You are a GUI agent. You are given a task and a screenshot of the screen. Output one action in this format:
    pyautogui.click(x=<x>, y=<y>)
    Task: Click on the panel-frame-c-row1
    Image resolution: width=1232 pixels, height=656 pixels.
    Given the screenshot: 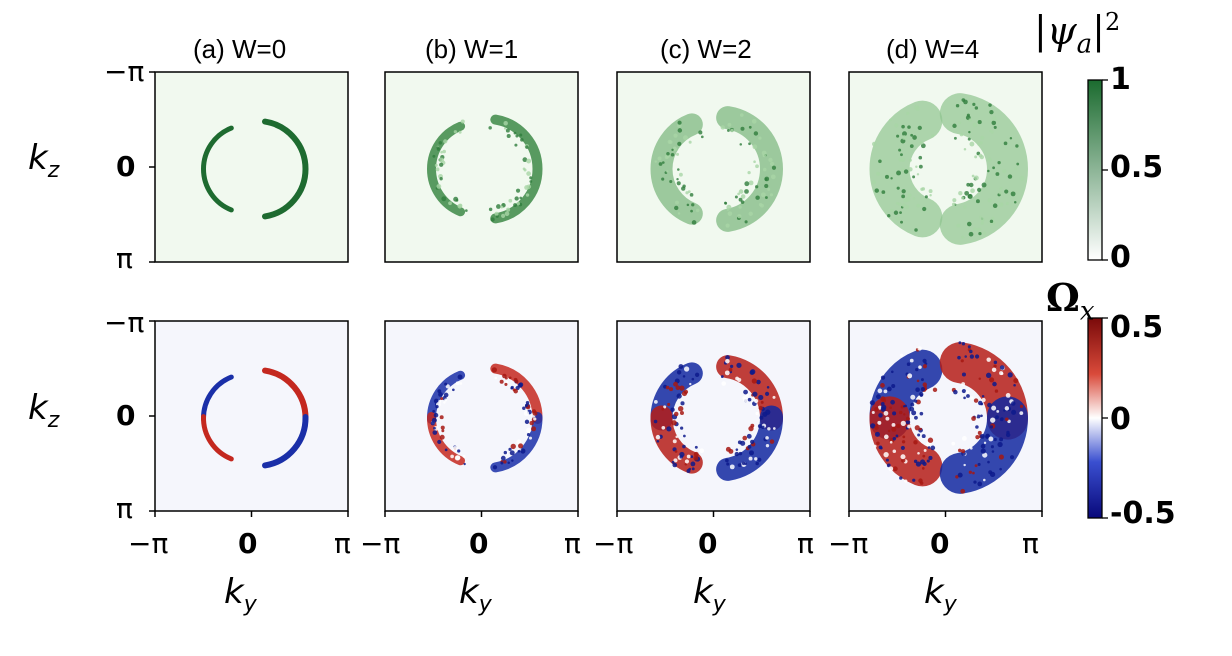 What is the action you would take?
    pyautogui.click(x=713, y=167)
    